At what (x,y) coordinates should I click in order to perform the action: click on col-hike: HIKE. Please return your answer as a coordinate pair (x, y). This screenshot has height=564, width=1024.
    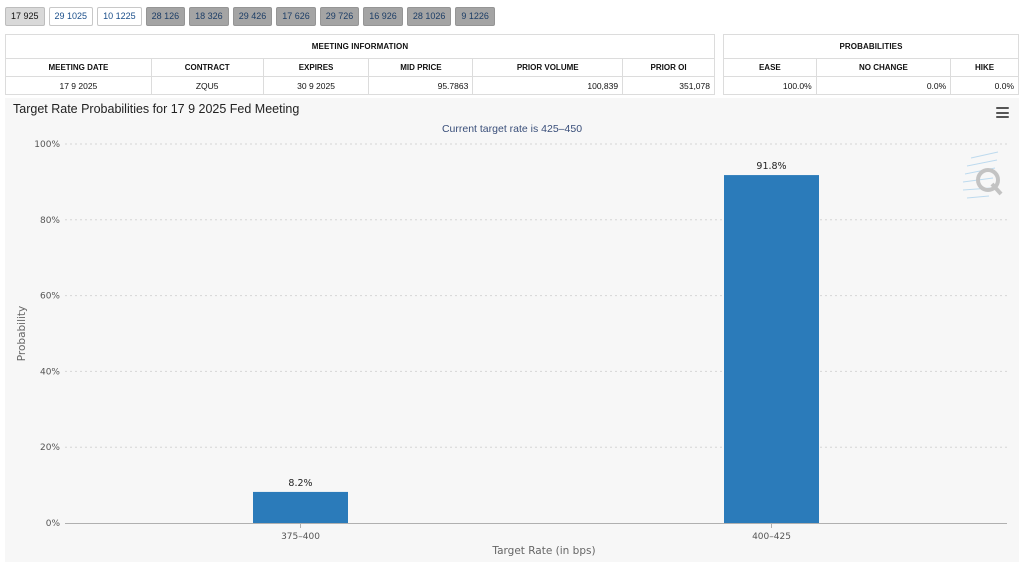
    Looking at the image, I should click on (984, 67).